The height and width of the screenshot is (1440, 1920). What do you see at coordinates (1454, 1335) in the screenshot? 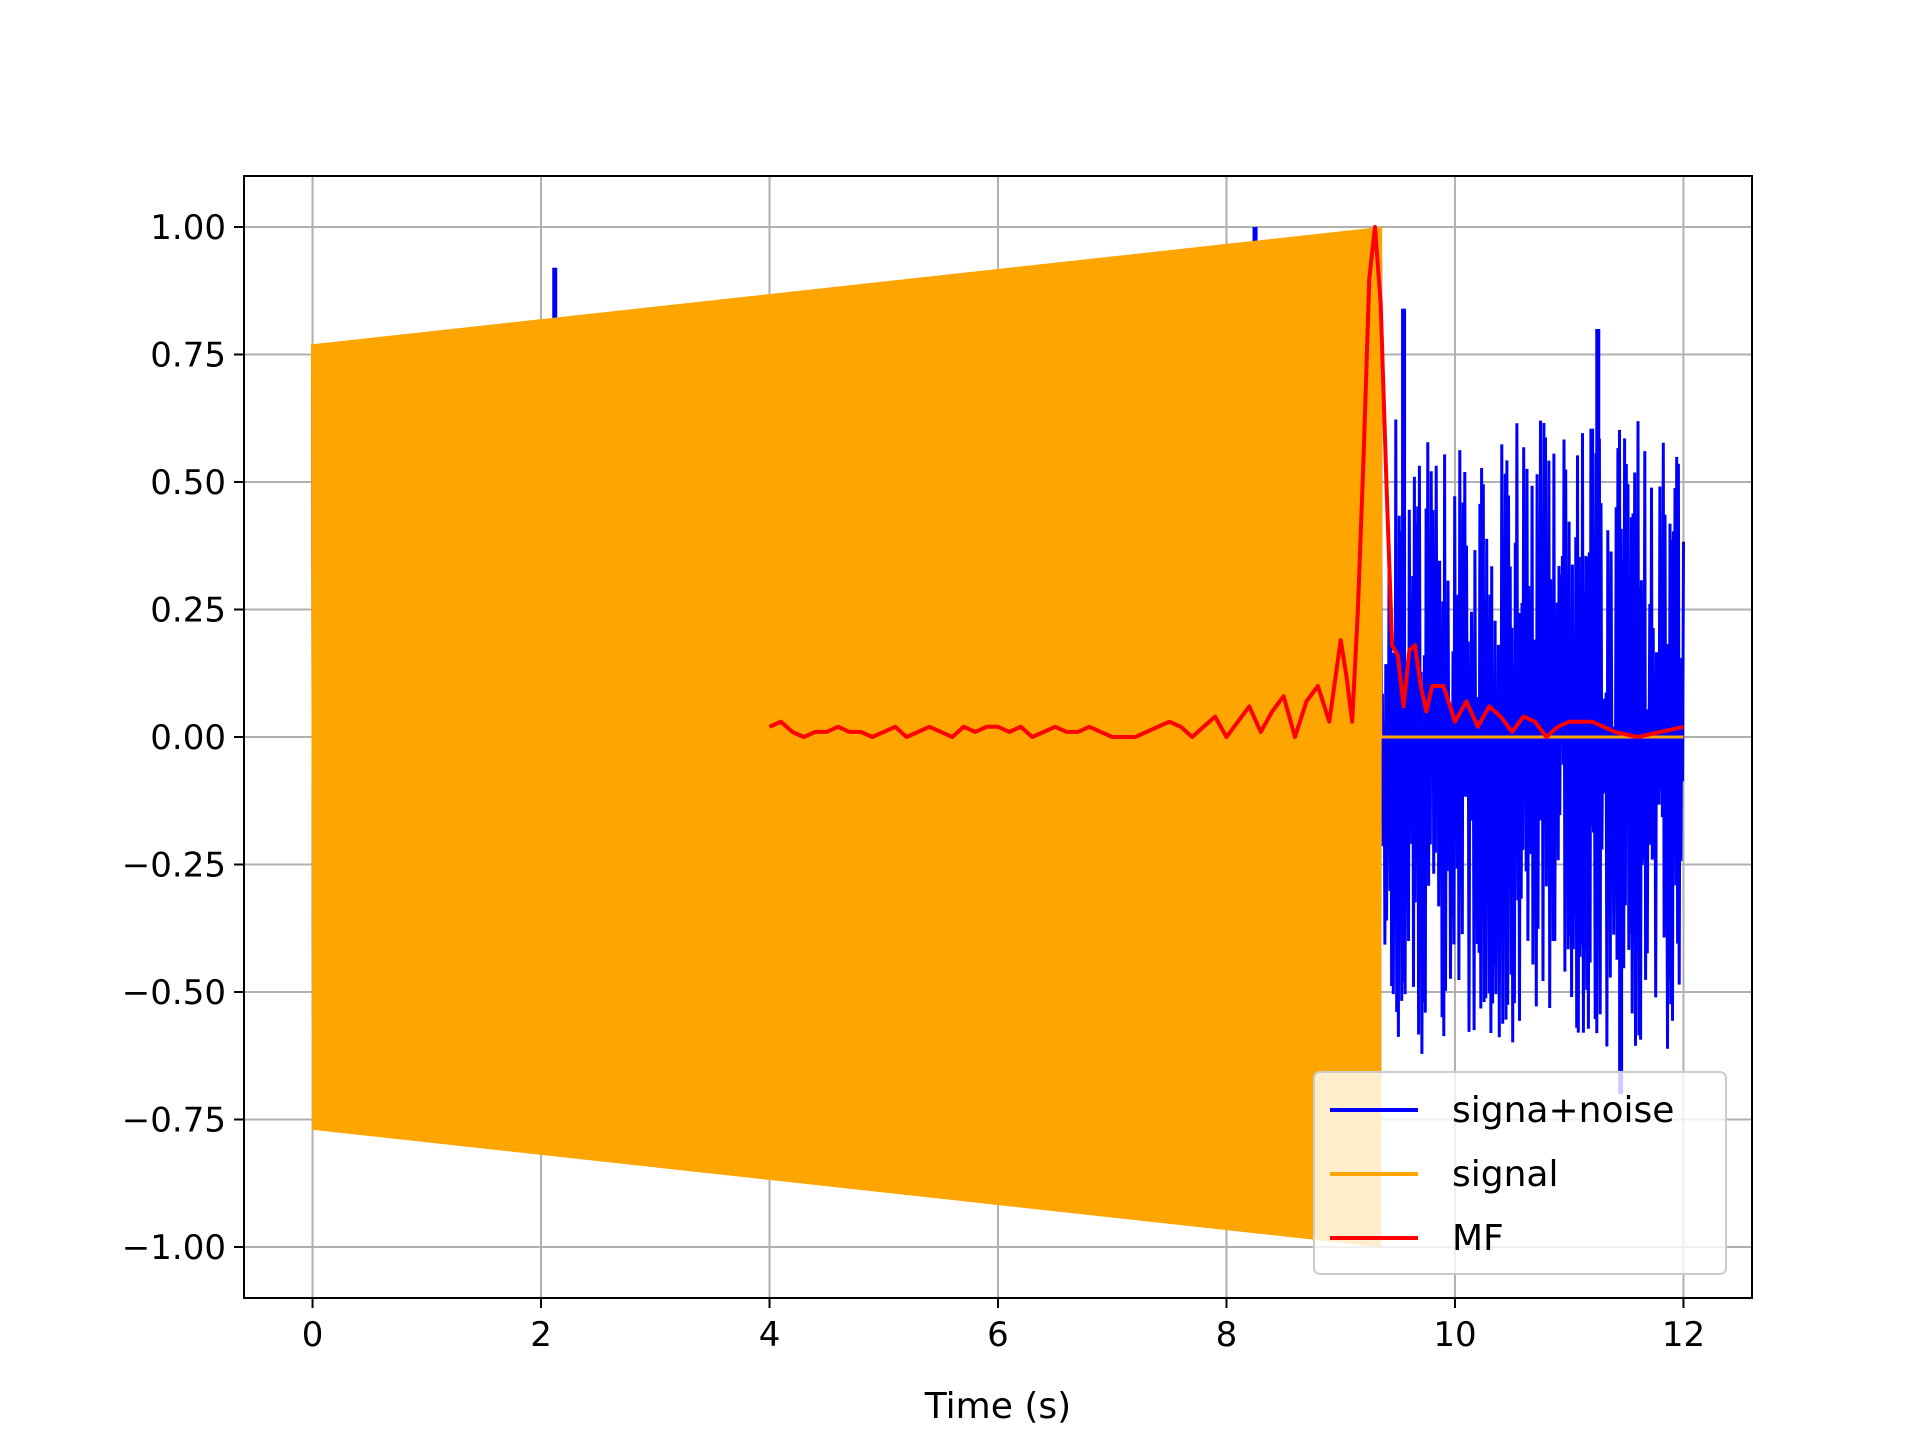
I see `x-tick-label: 10` at bounding box center [1454, 1335].